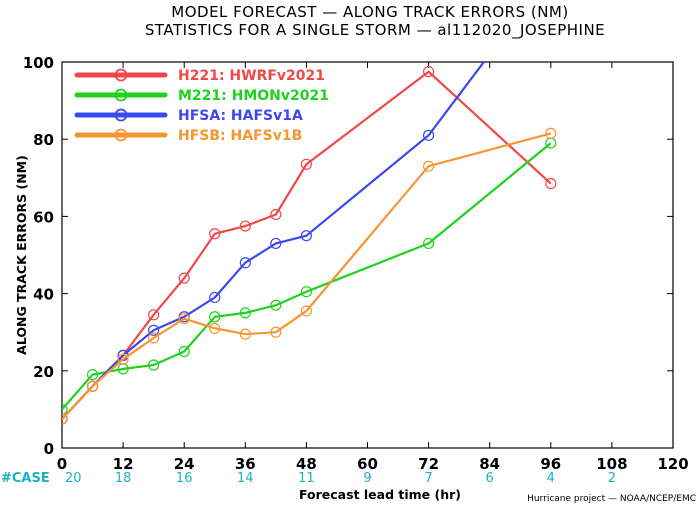  Describe the element at coordinates (184, 478) in the screenshot. I see `case-count: 16` at that location.